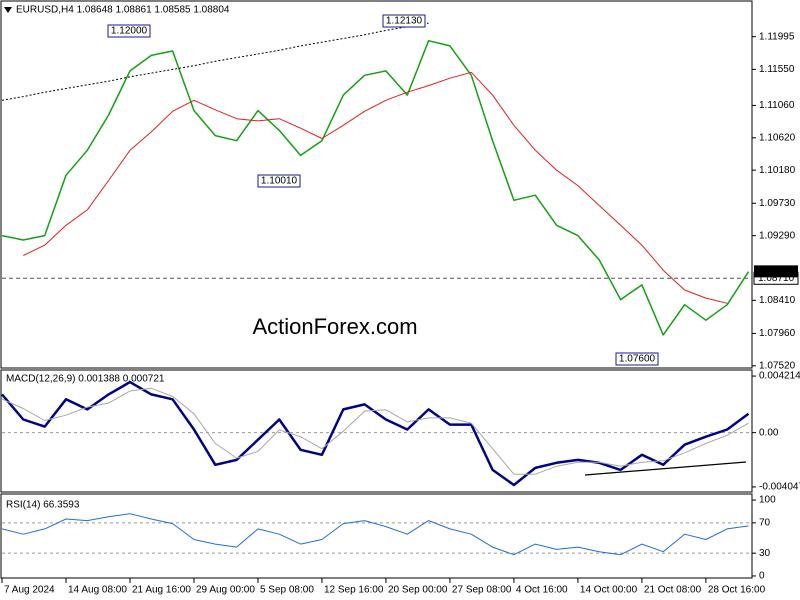 The height and width of the screenshot is (600, 800). I want to click on last-price-box, so click(776, 271).